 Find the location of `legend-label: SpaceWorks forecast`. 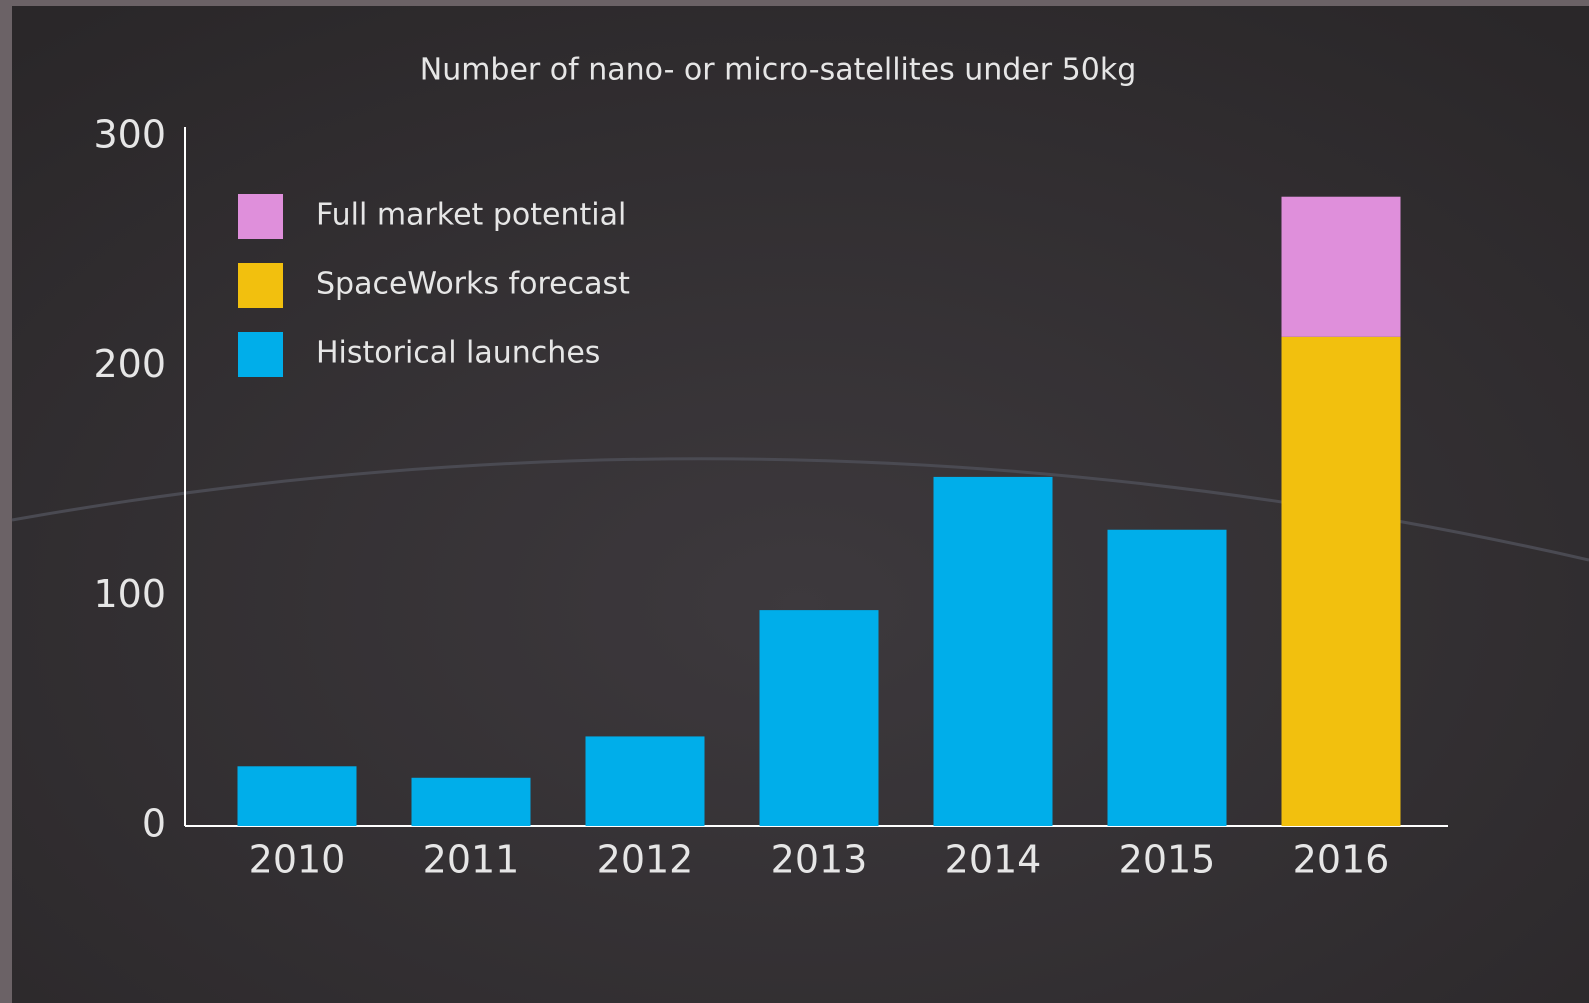

legend-label: SpaceWorks forecast is located at coordinates (473, 284).